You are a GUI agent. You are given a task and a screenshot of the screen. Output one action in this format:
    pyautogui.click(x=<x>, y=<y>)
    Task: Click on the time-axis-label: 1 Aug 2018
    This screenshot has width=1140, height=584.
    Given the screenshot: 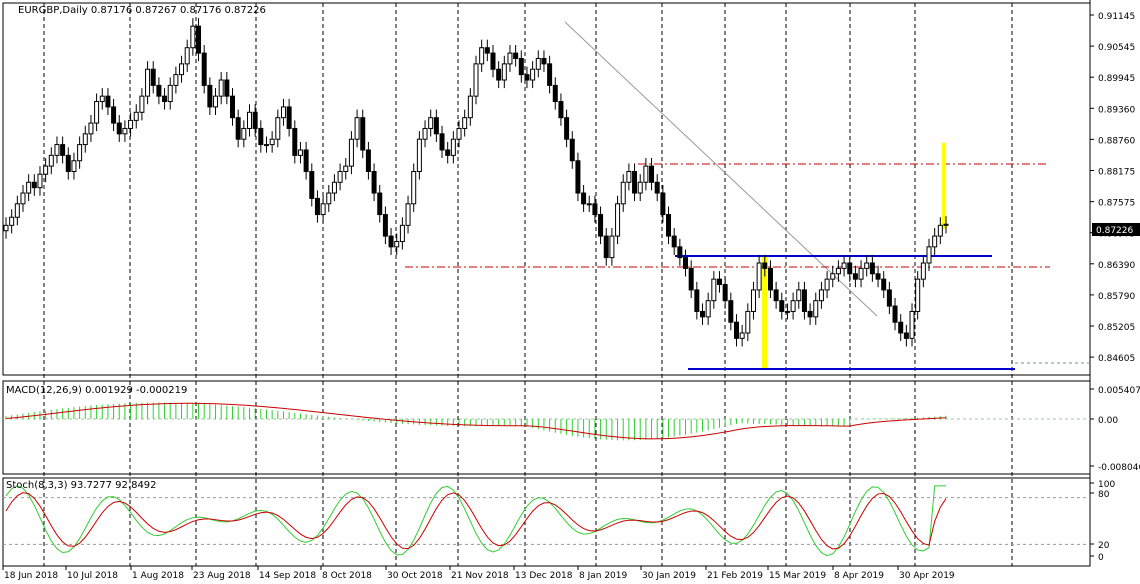 What is the action you would take?
    pyautogui.click(x=158, y=576)
    